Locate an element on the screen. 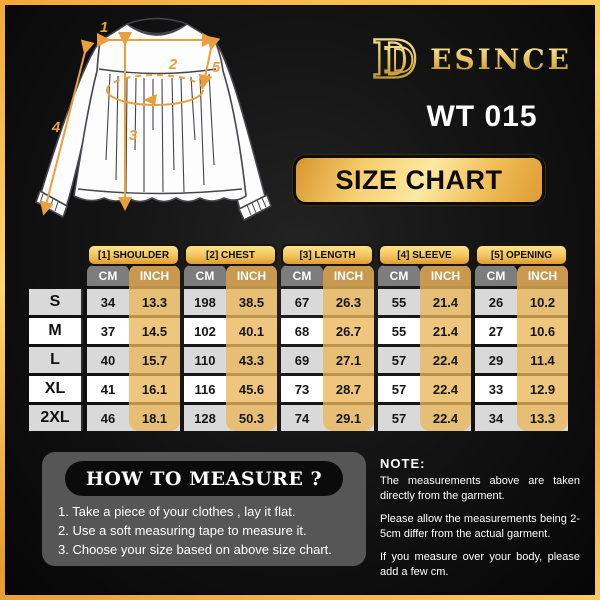 This screenshot has height=600, width=600. how-to-measure-pill: HOW TO MEASURE ? is located at coordinates (204, 478).